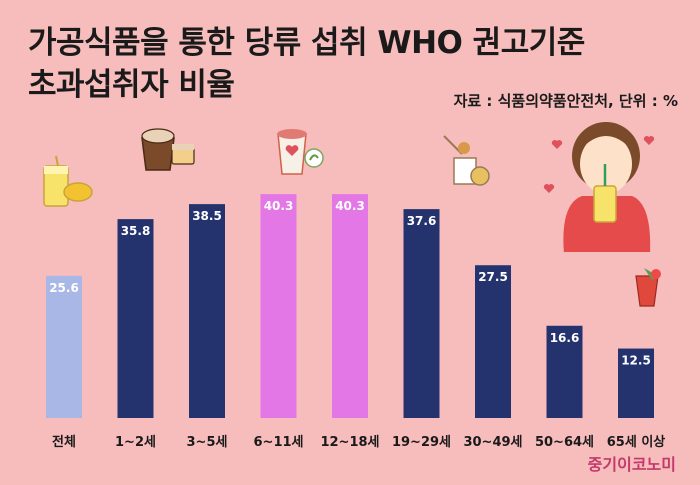 This screenshot has width=700, height=485. Describe the element at coordinates (131, 85) in the screenshot. I see `title-line-2: 초과섭취자 비율` at that location.